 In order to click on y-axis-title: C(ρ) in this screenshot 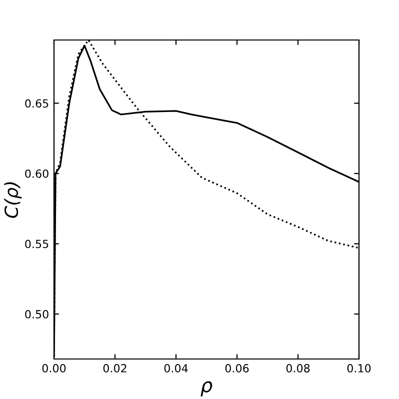, I will do `click(13, 200)`.